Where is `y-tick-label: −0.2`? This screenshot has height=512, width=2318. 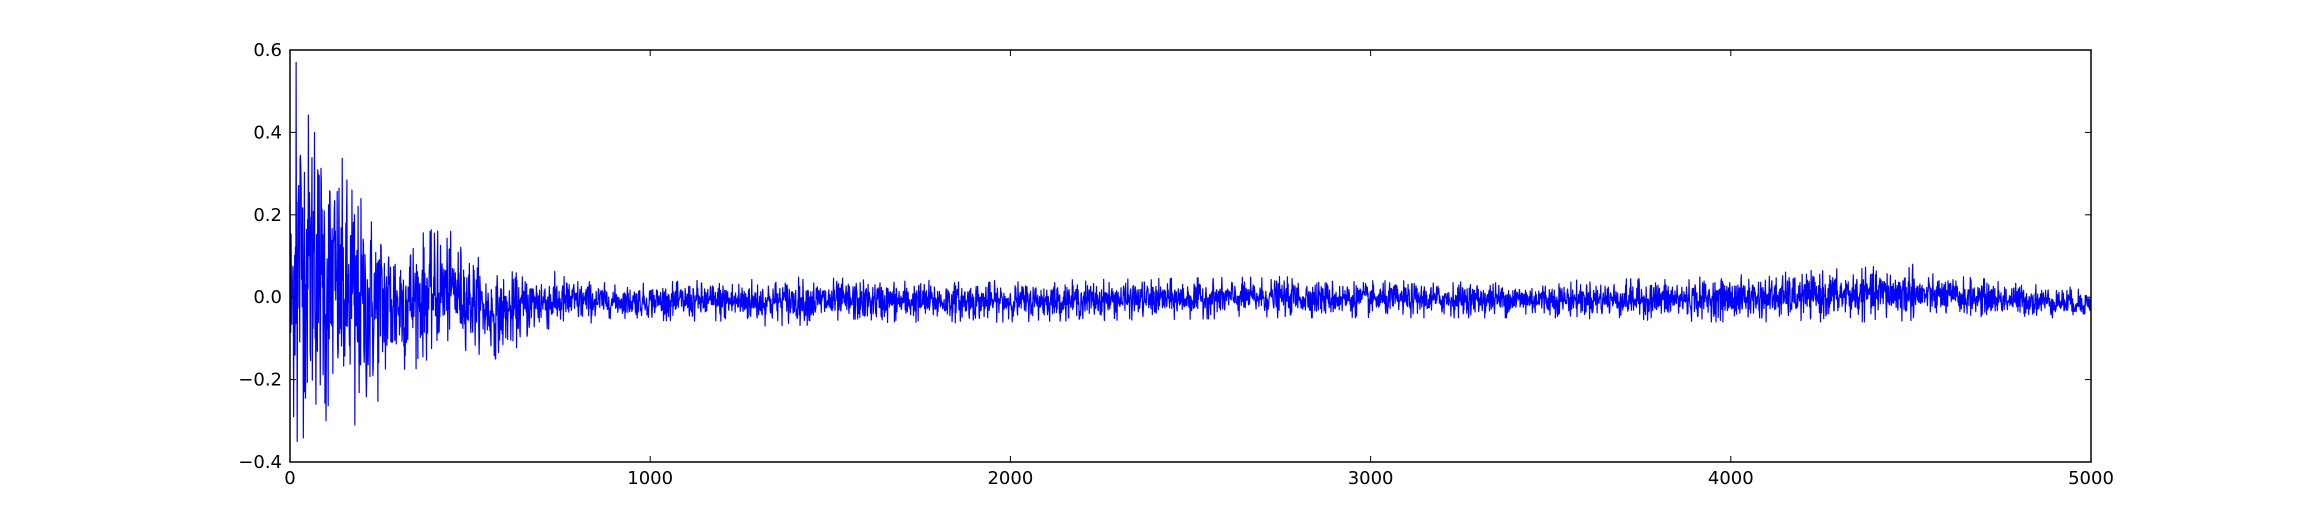 y-tick-label: −0.2 is located at coordinates (260, 380).